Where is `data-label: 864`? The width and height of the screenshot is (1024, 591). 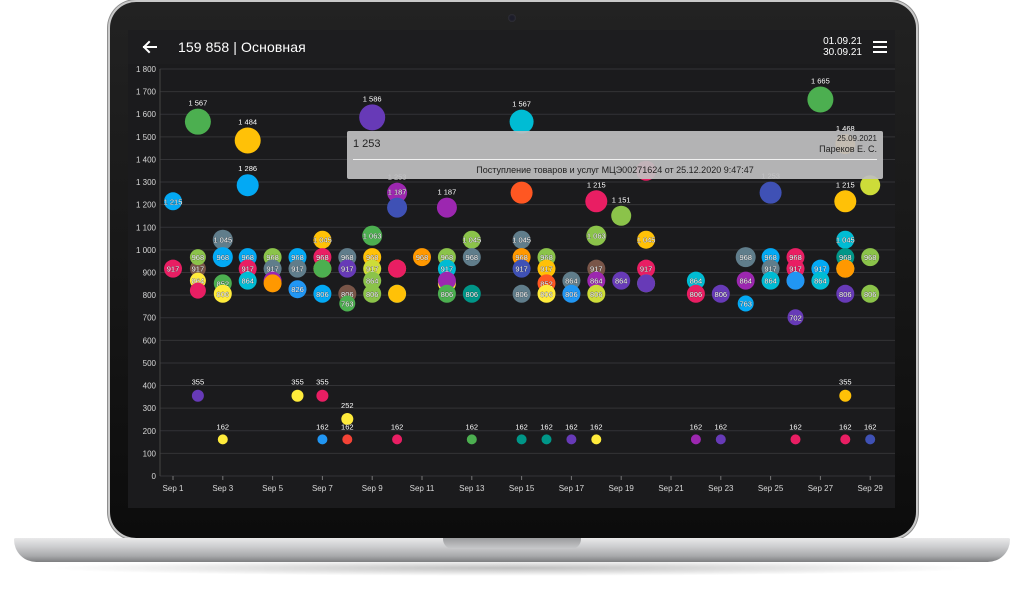
data-label: 864 is located at coordinates (621, 281).